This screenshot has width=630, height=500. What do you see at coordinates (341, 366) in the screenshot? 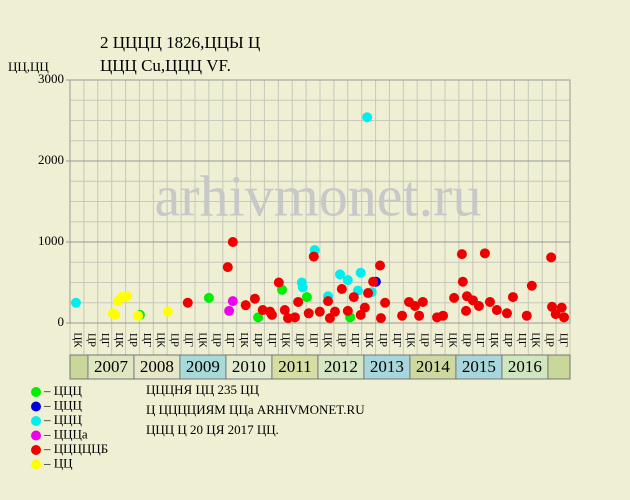
I see `year-label: 2012` at bounding box center [341, 366].